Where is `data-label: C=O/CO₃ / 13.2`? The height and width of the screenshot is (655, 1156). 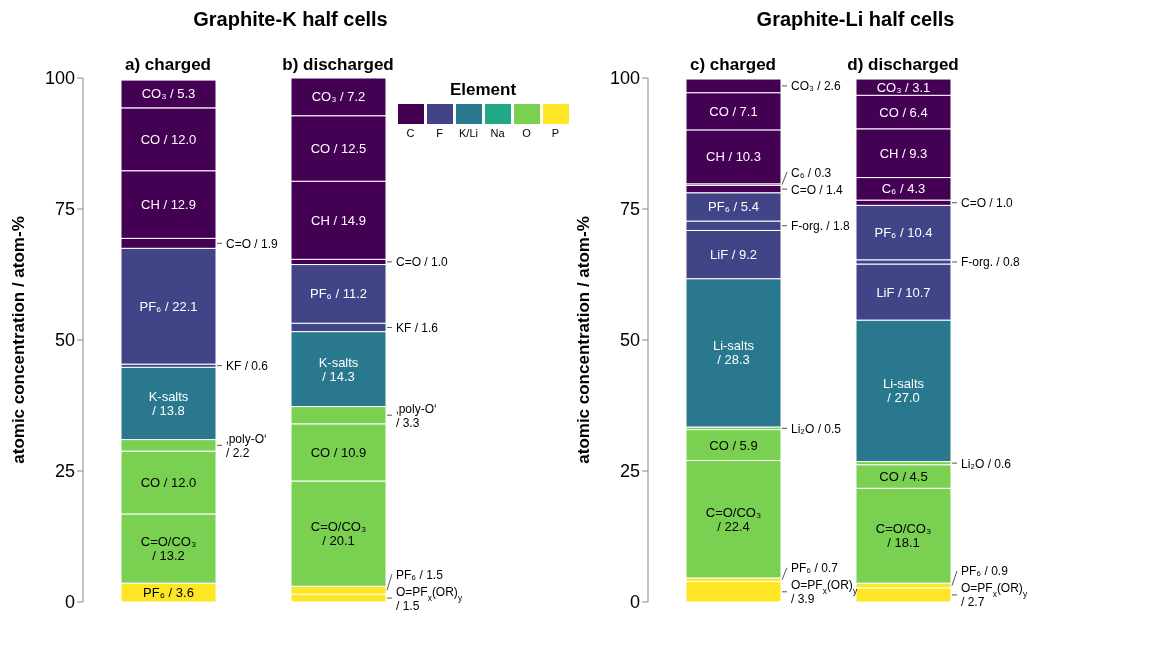 data-label: C=O/CO₃ / 13.2 is located at coordinates (168, 549).